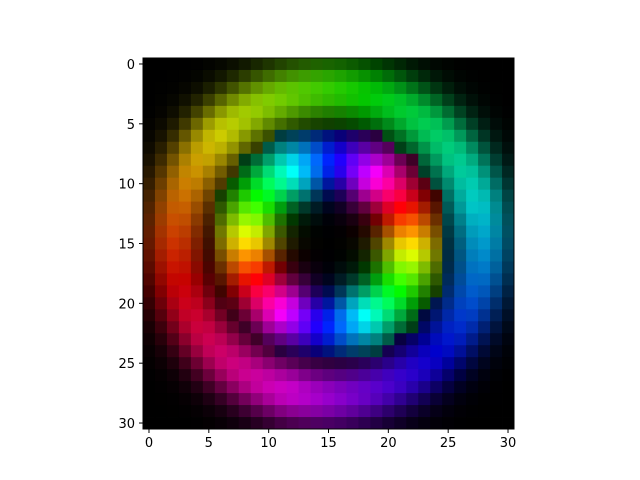 Image resolution: width=640 pixels, height=480 pixels. What do you see at coordinates (149, 443) in the screenshot?
I see `x-tick-label: 0` at bounding box center [149, 443].